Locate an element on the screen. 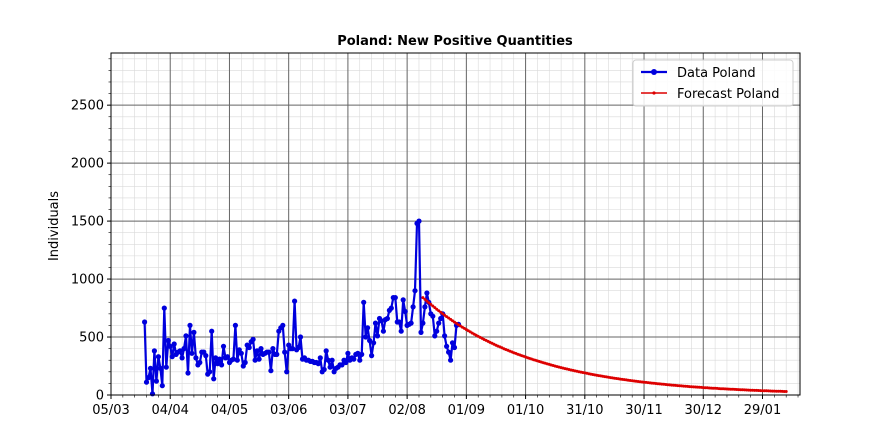 The width and height of the screenshot is (888, 448). x-tick-label: 04/05 is located at coordinates (229, 410).